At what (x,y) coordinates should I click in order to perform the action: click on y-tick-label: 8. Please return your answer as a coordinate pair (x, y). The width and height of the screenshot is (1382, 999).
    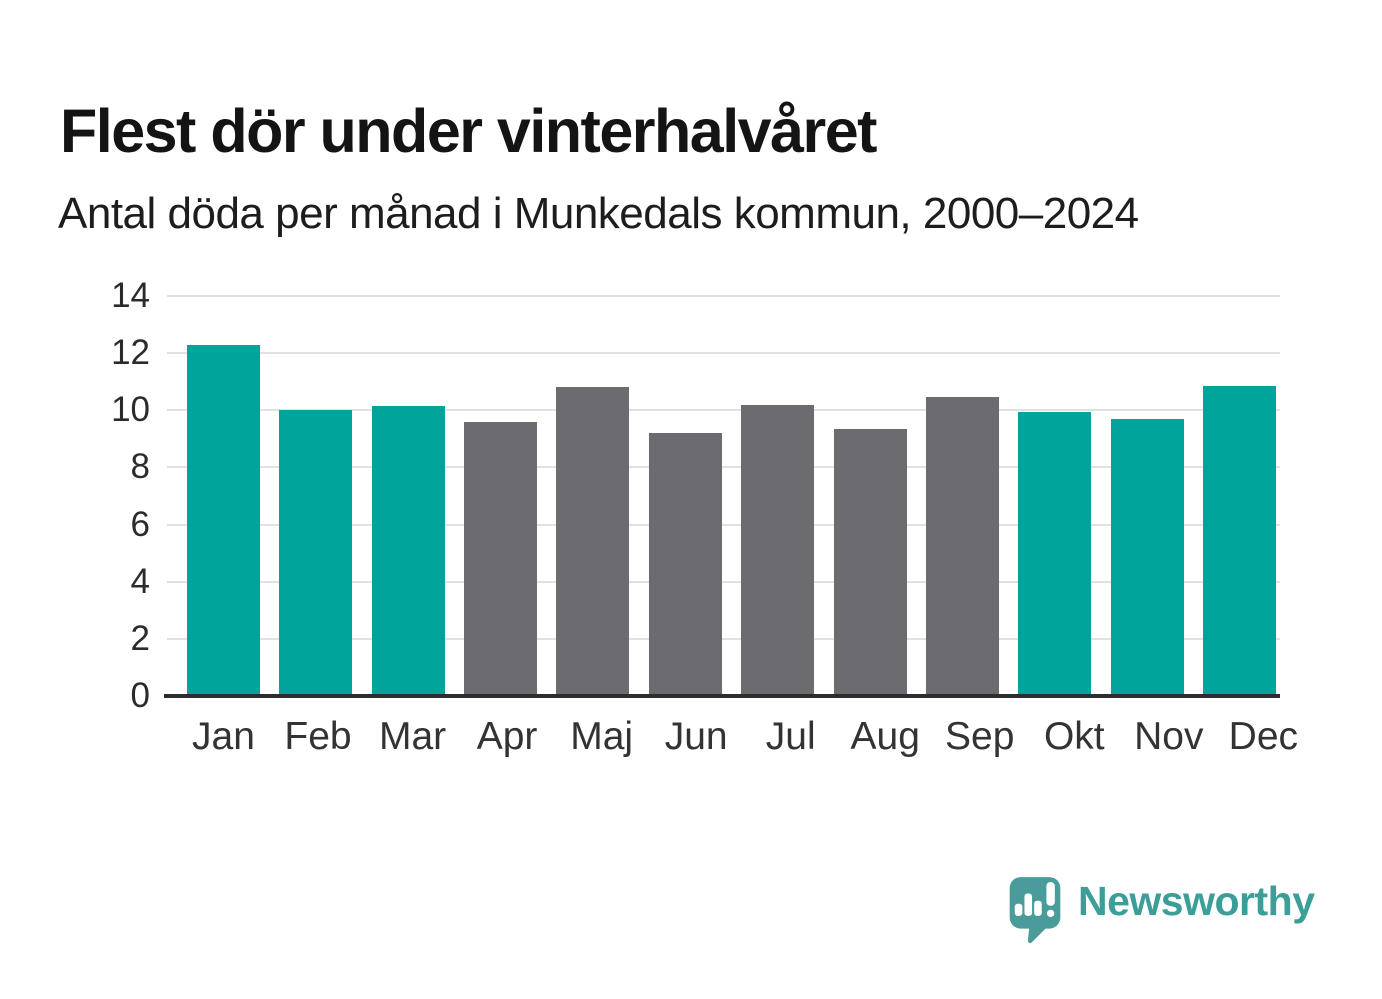
    Looking at the image, I should click on (140, 467).